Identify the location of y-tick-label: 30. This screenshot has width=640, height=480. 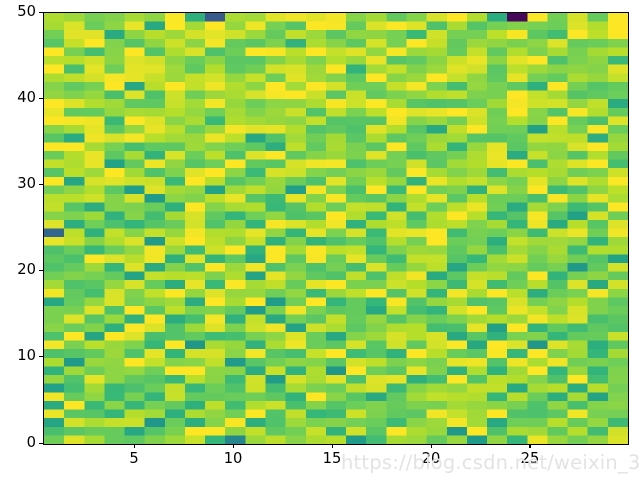
(26, 183).